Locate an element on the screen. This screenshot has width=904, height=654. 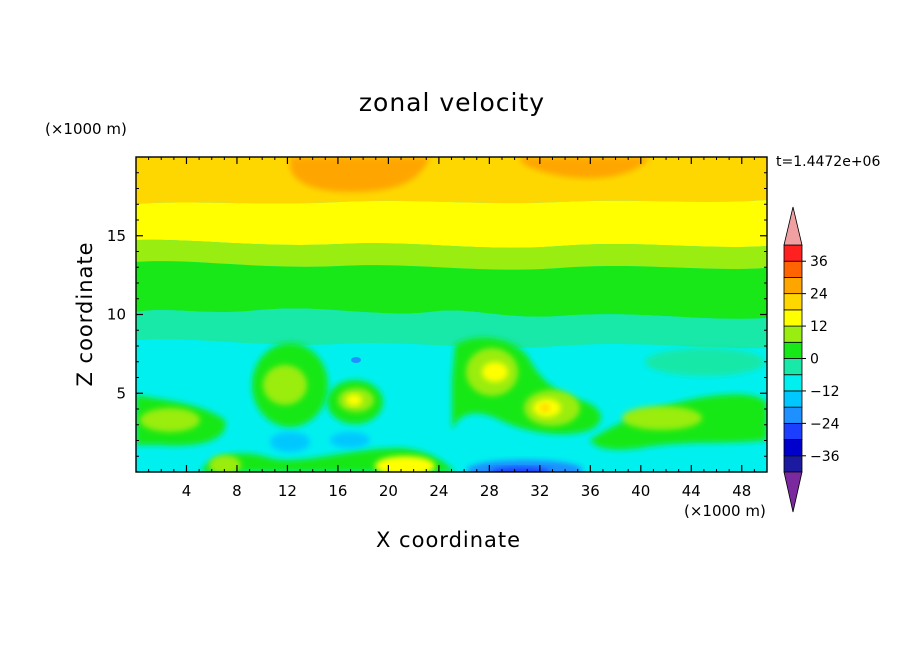
x-tick-label: 4 is located at coordinates (187, 491).